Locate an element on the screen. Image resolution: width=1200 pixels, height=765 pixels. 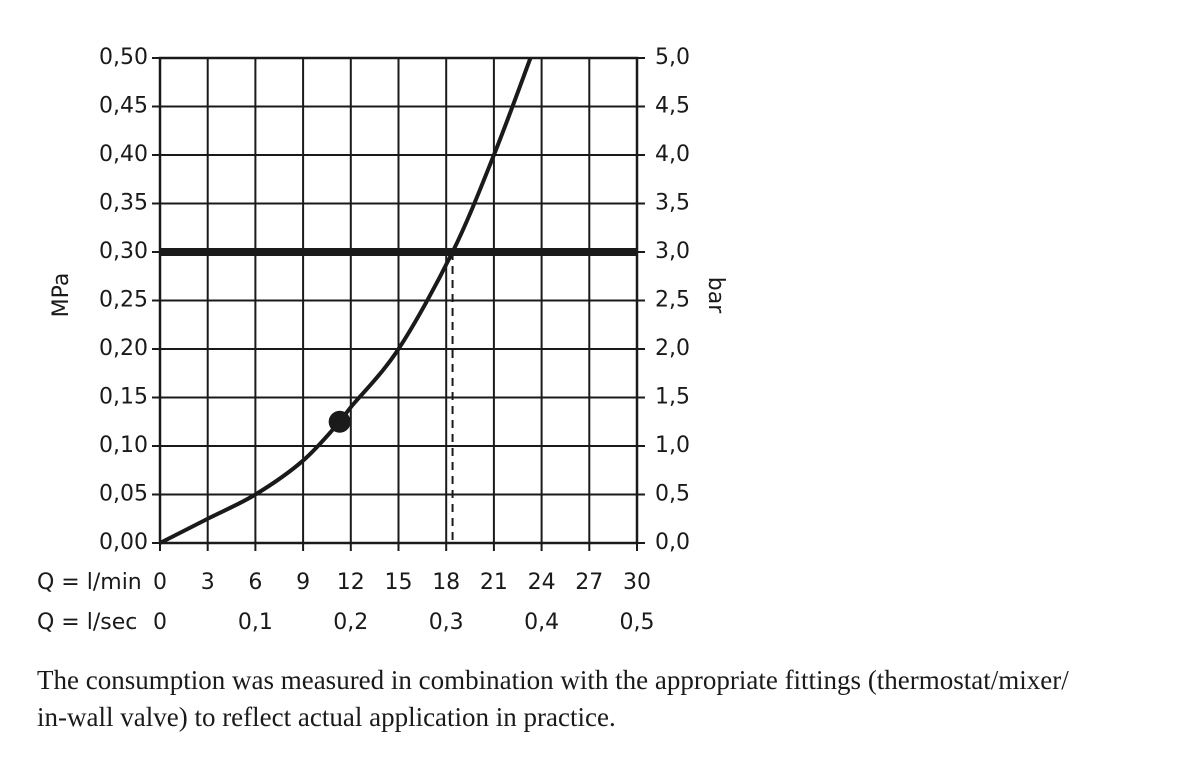
y2-tick-label: 3,0 is located at coordinates (672, 251).